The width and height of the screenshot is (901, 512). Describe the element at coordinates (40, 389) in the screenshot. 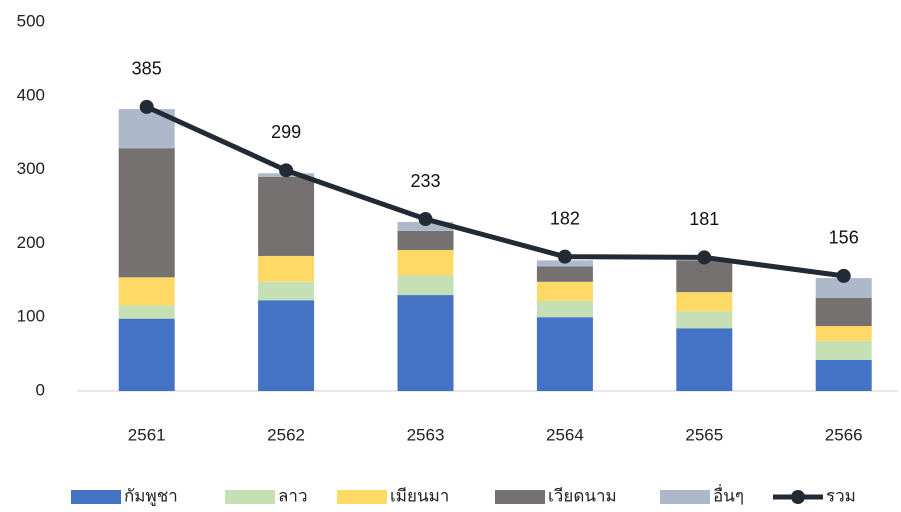

I see `y-tick-label: 0` at that location.